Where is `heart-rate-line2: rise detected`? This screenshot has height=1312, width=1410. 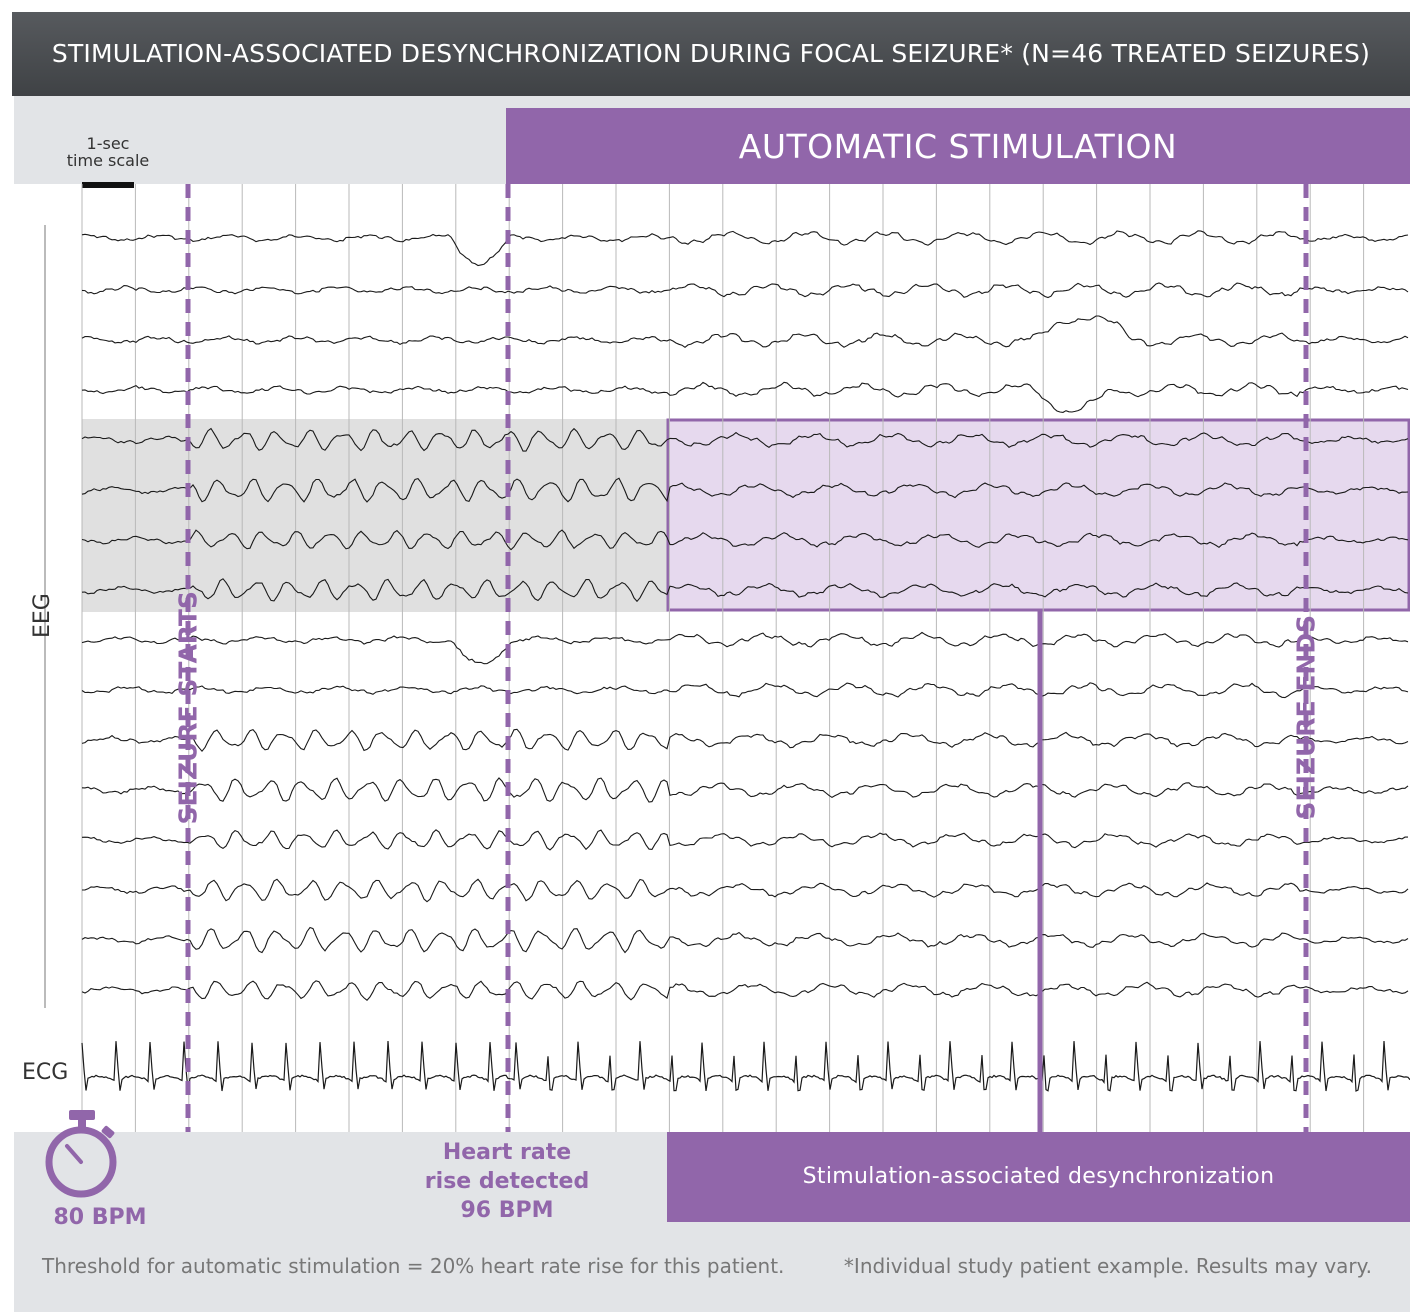 heart-rate-line2: rise detected is located at coordinates (507, 1181).